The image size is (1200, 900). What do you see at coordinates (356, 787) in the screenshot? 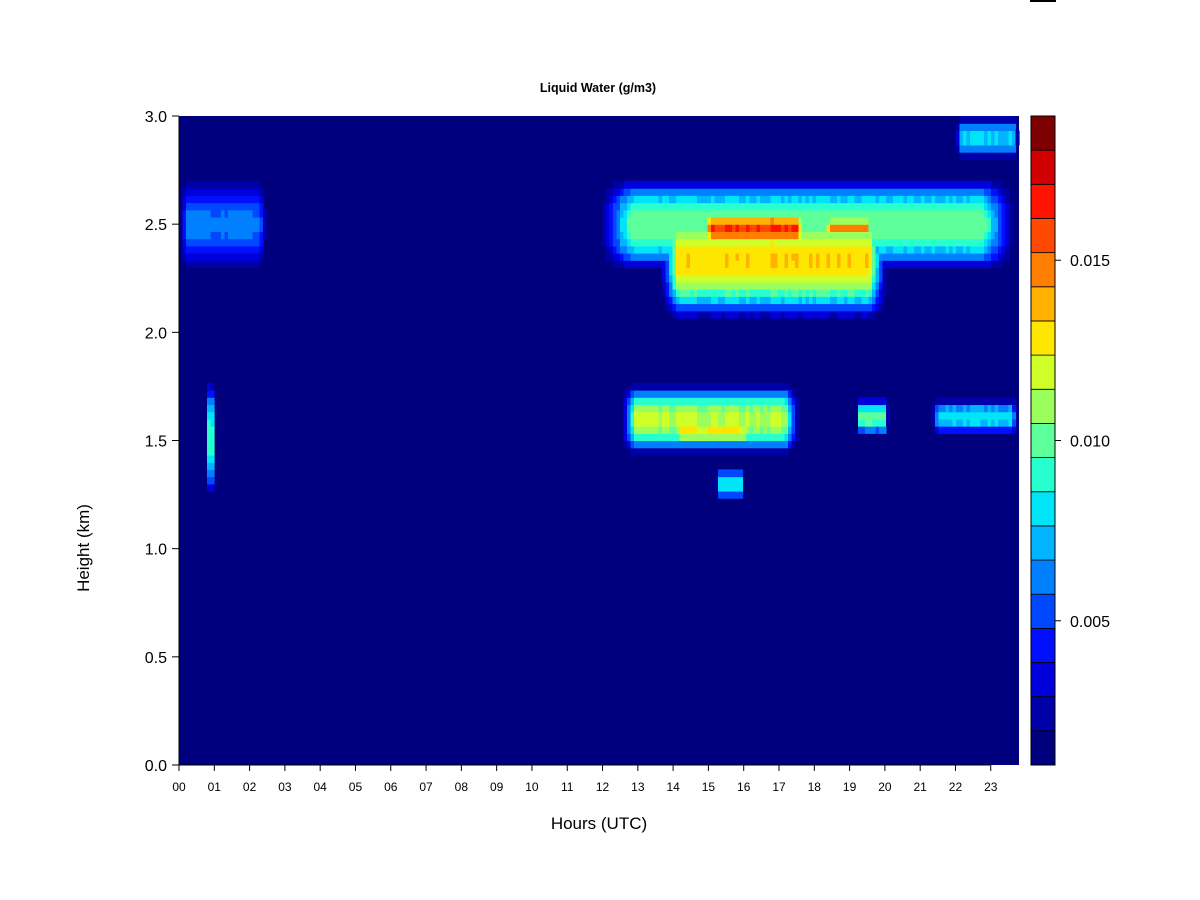
I see `x-tick-label: 05` at bounding box center [356, 787].